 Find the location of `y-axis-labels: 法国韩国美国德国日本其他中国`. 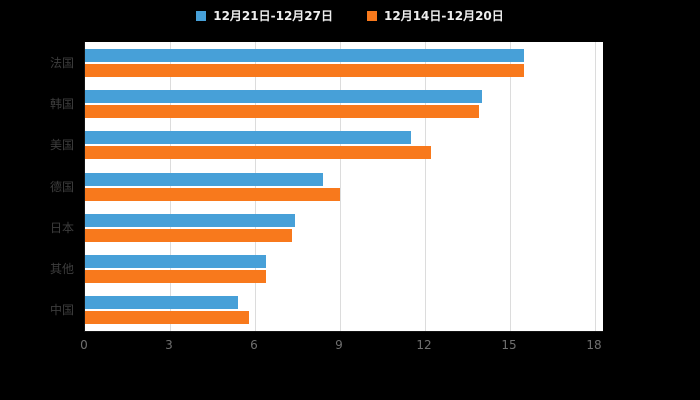

y-axis-labels: 法国韩国美国德国日本其他中国 is located at coordinates (38, 186).